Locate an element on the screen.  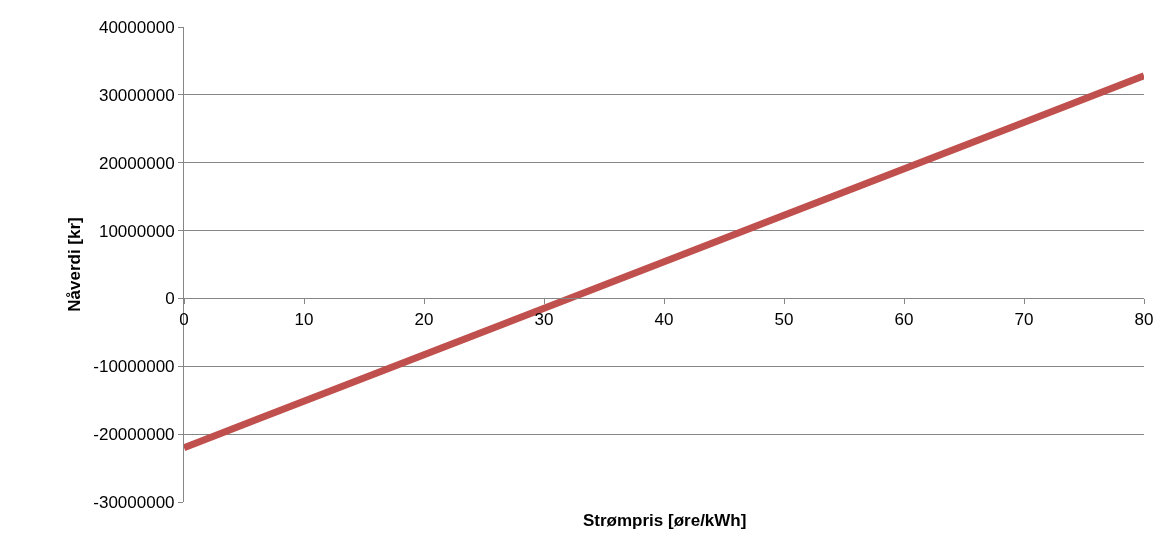
x-tick-label: 50 is located at coordinates (784, 319).